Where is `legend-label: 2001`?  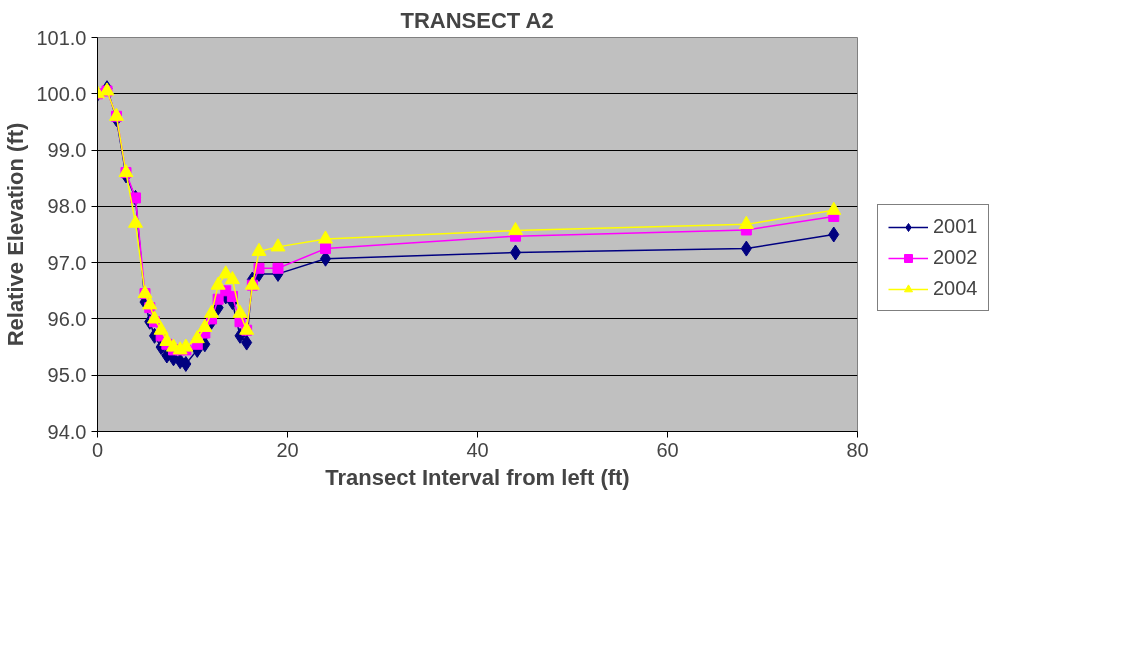 legend-label: 2001 is located at coordinates (955, 226).